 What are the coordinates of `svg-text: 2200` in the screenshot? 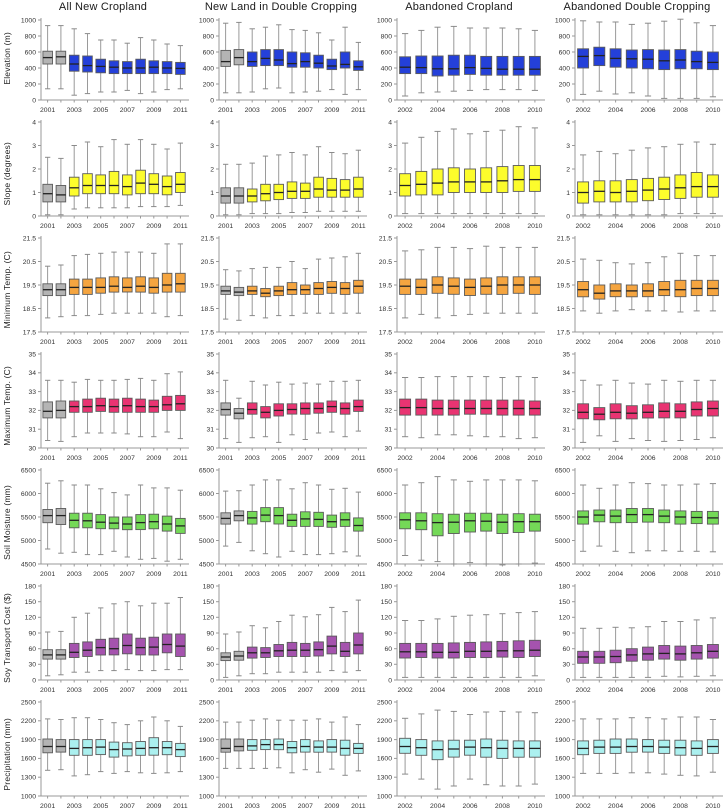 It's located at (384, 721).